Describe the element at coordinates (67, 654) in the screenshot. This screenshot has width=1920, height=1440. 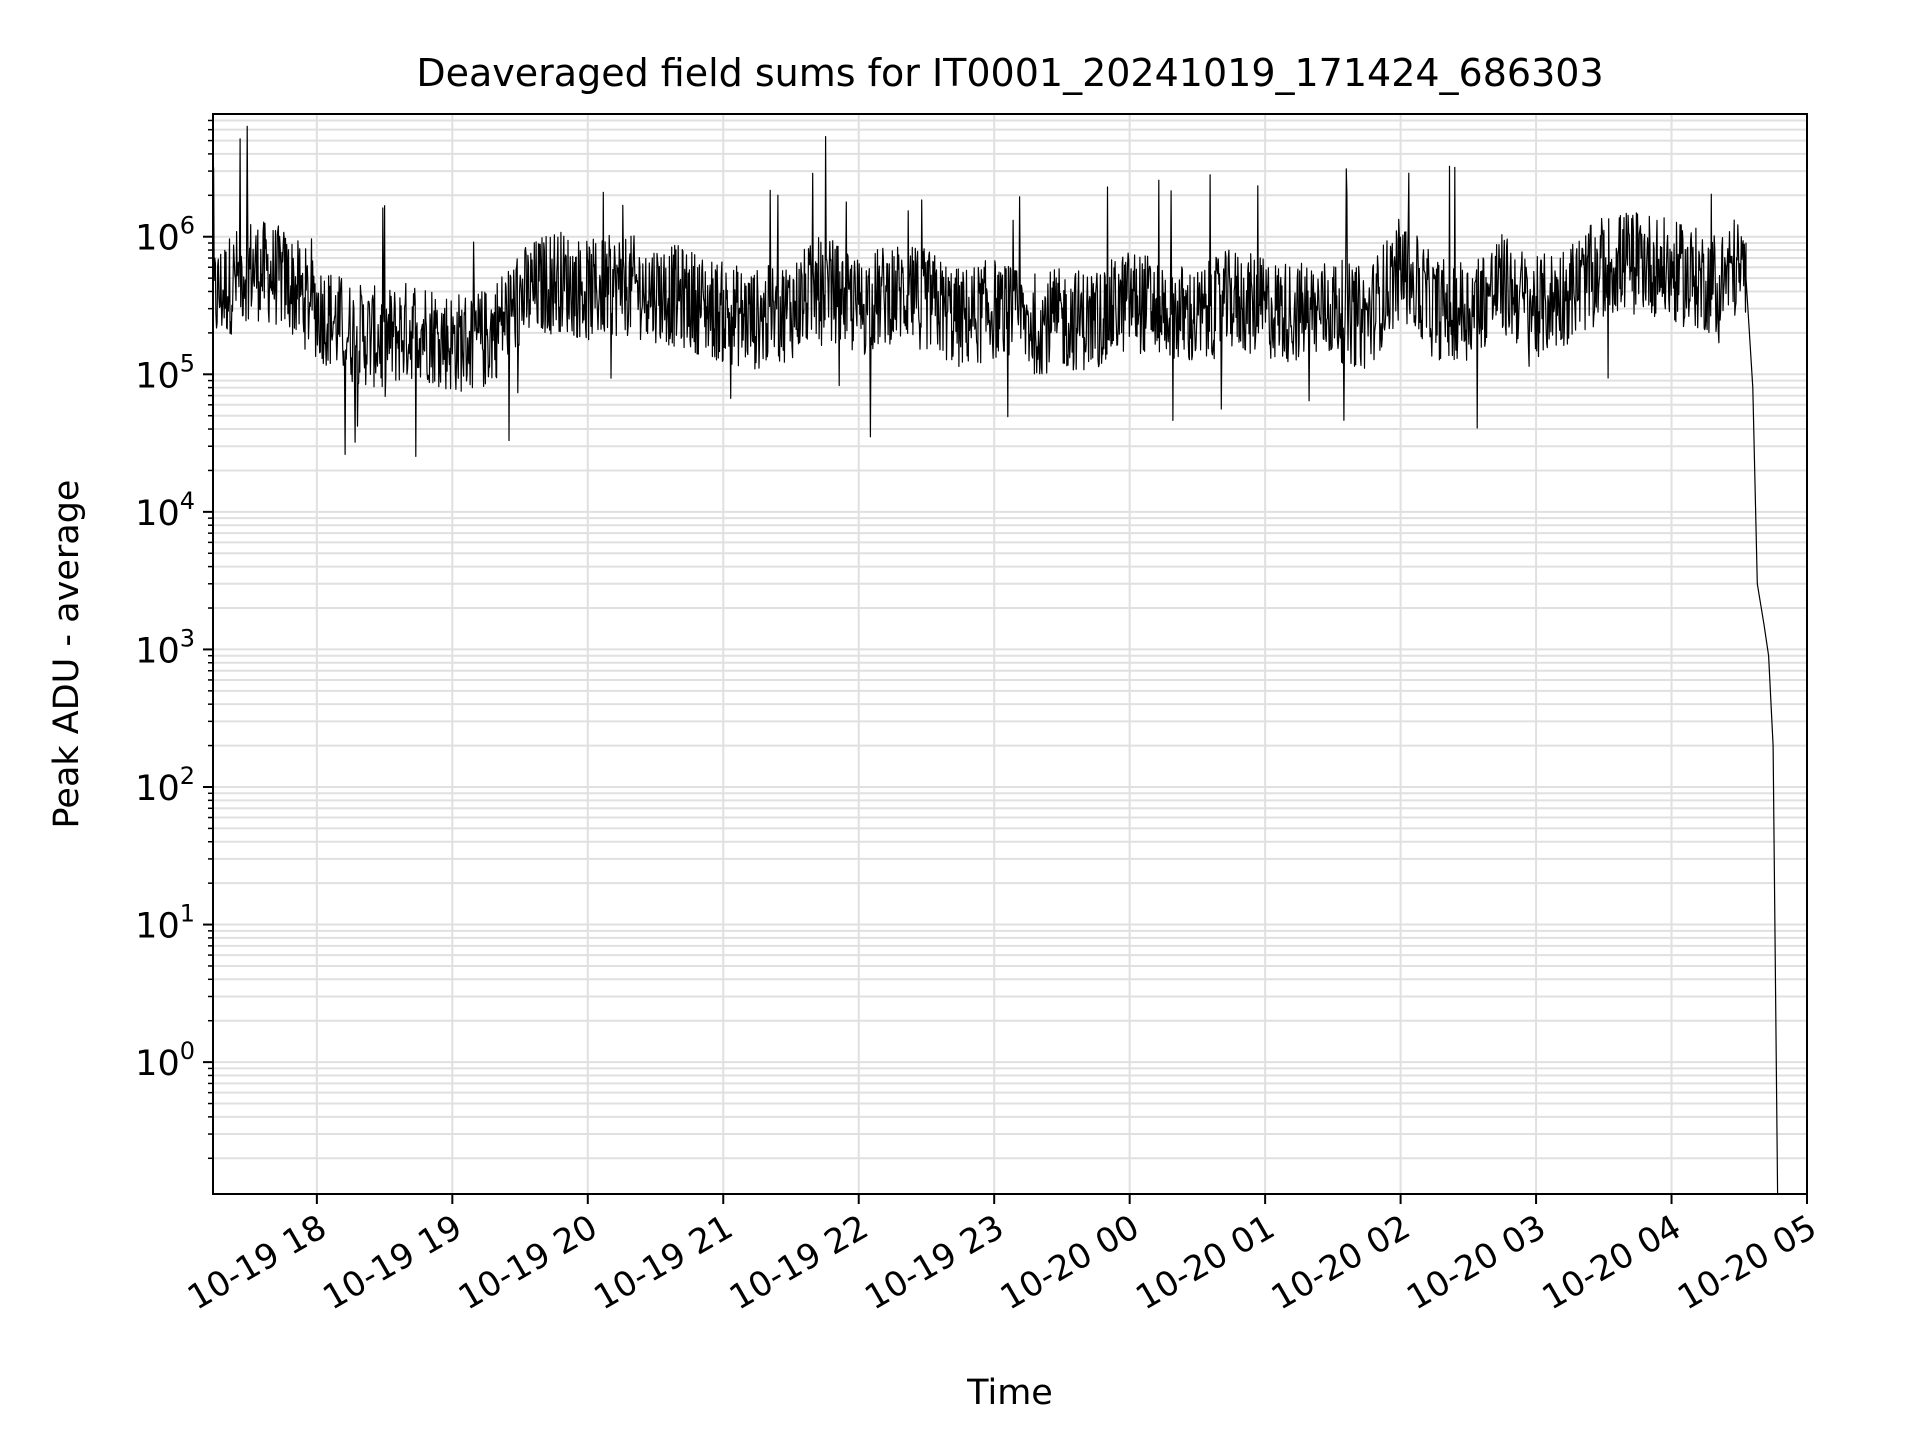
I see `y-axis-label: Peak ADU - average` at that location.